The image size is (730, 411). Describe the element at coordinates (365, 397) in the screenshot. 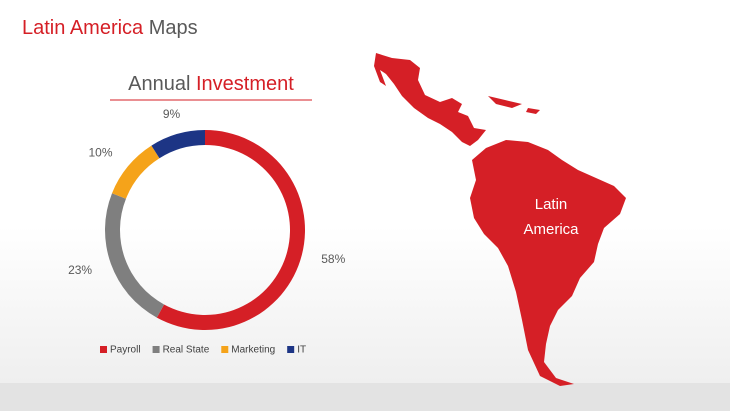

I see `footer-band` at that location.